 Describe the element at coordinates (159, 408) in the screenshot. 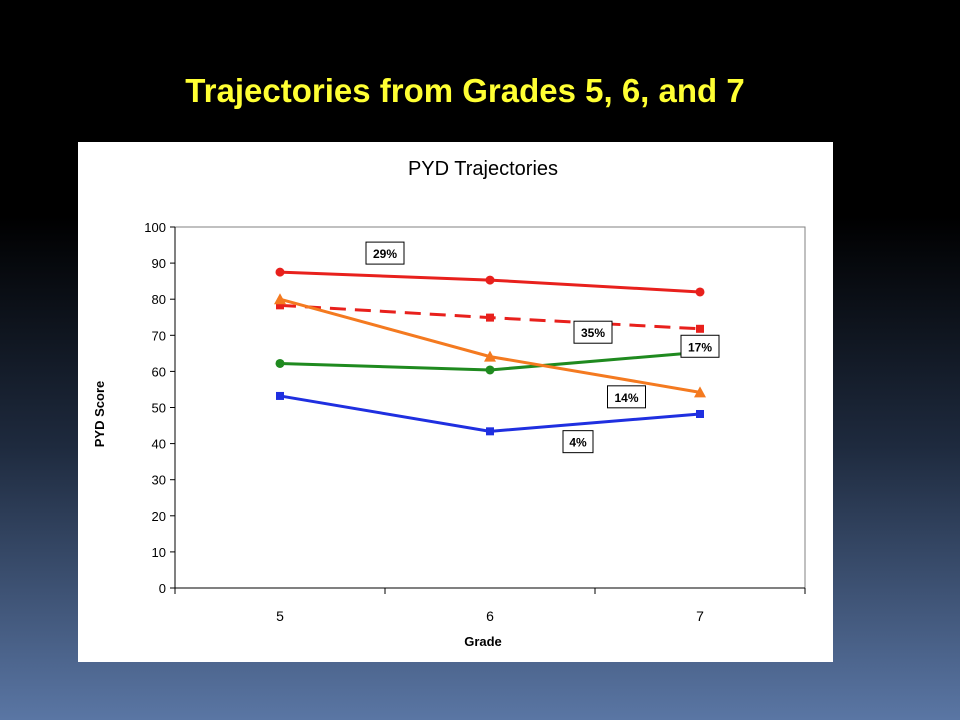

I see `y-tick-label: 50` at that location.